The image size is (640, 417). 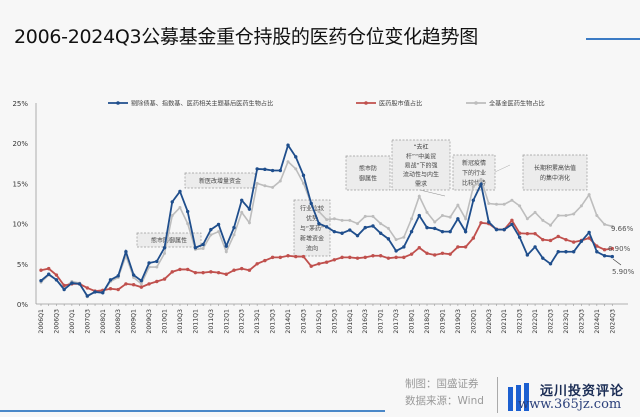 I want to click on x-tick-label: 2007Q1, so click(x=72, y=321).